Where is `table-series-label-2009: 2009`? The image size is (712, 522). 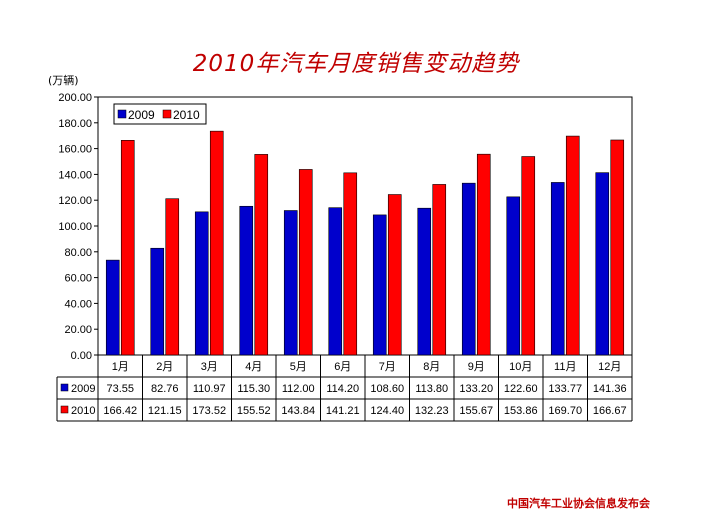
table-series-label-2009: 2009 is located at coordinates (83, 389).